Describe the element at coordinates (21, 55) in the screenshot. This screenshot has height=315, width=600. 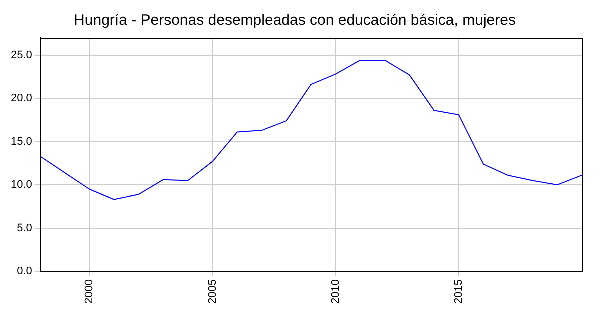
I see `y-tick-label: 25.0` at that location.